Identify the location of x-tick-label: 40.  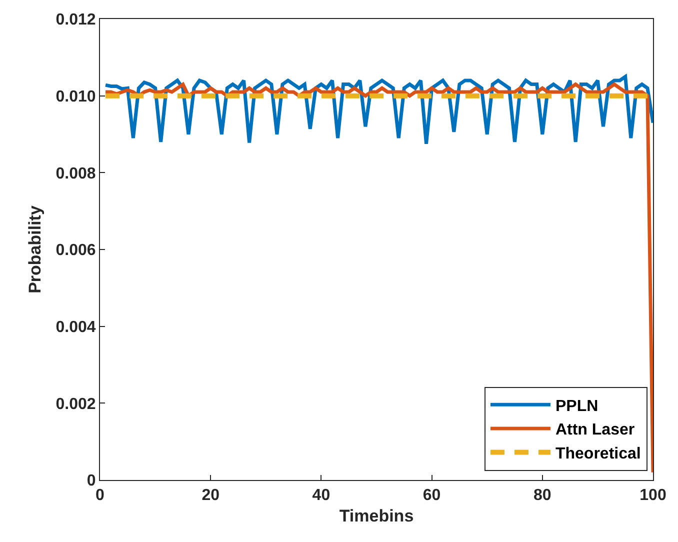
(321, 495).